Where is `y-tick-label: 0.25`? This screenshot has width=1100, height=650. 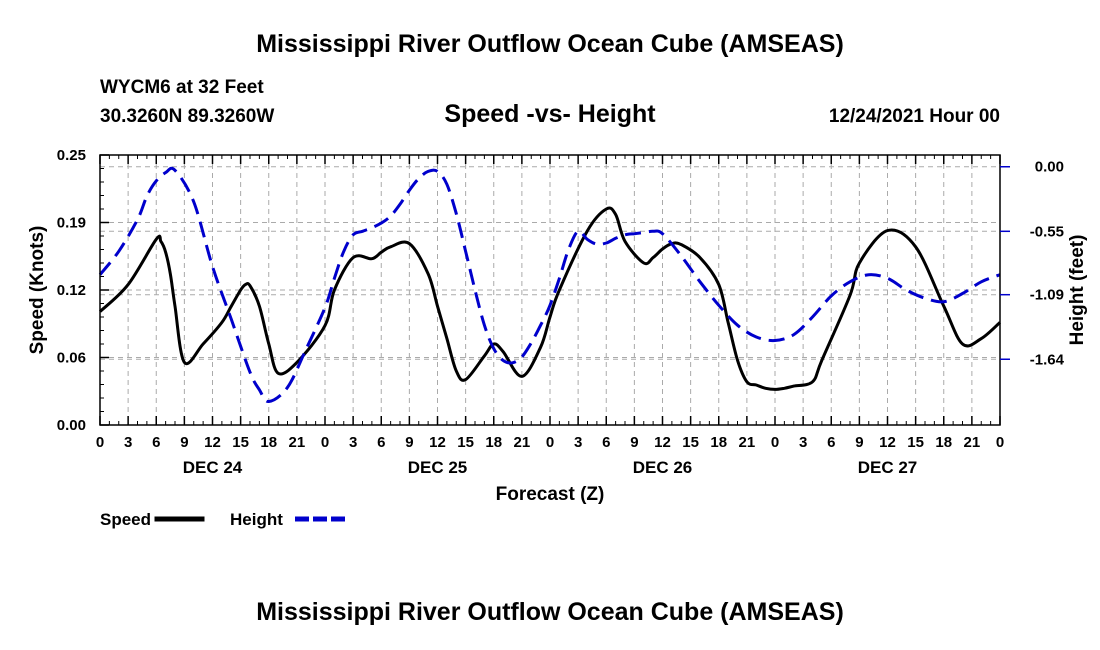 y-tick-label: 0.25 is located at coordinates (71, 155).